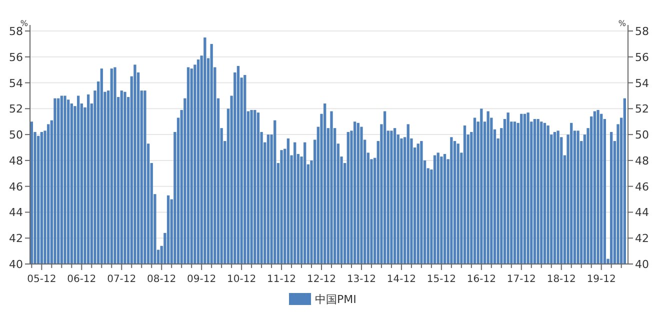 This screenshot has height=327, width=658. What do you see at coordinates (642, 83) in the screenshot?
I see `y2-tick-label: 54` at bounding box center [642, 83].